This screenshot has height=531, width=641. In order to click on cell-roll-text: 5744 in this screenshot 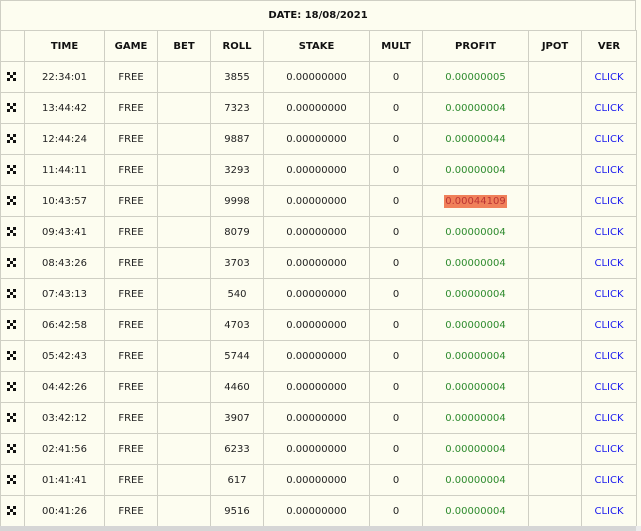, I will do `click(237, 356)`.